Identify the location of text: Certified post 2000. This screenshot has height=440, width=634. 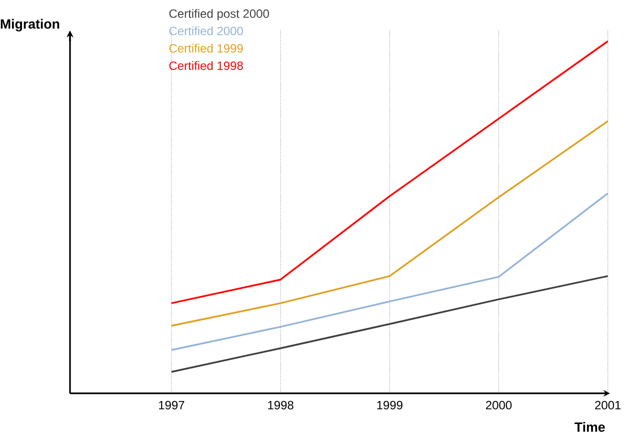
(219, 14).